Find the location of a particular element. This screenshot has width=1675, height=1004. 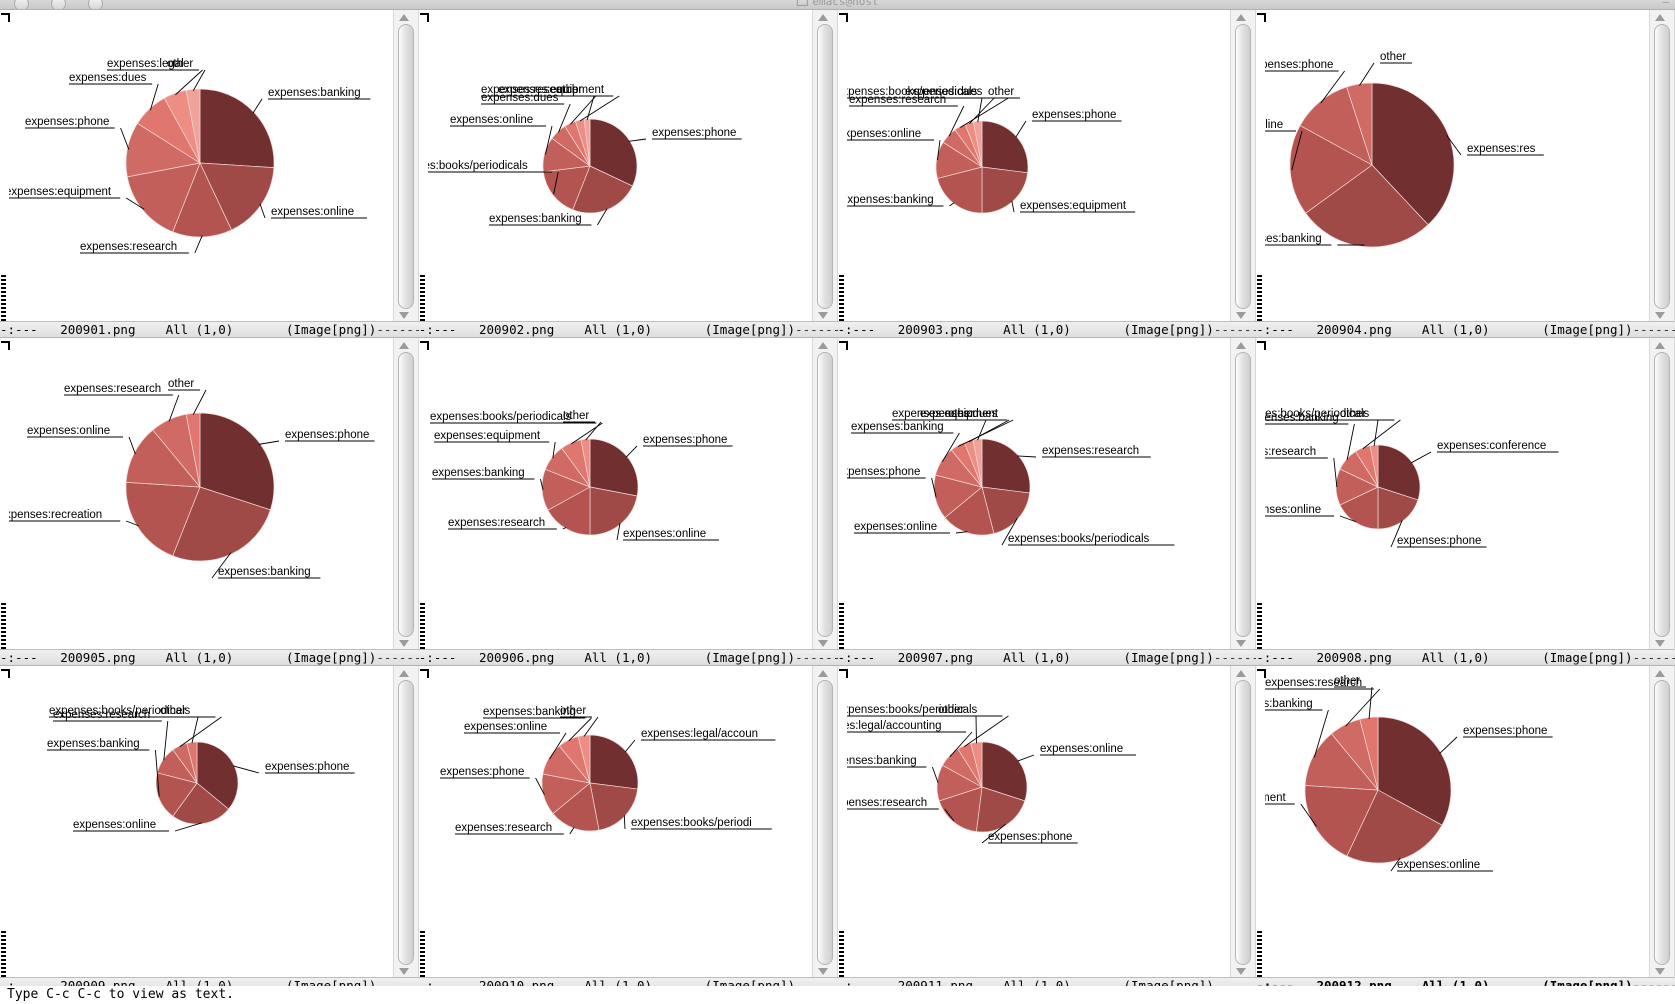

modeline-position: All (1,0) is located at coordinates (644, 657).